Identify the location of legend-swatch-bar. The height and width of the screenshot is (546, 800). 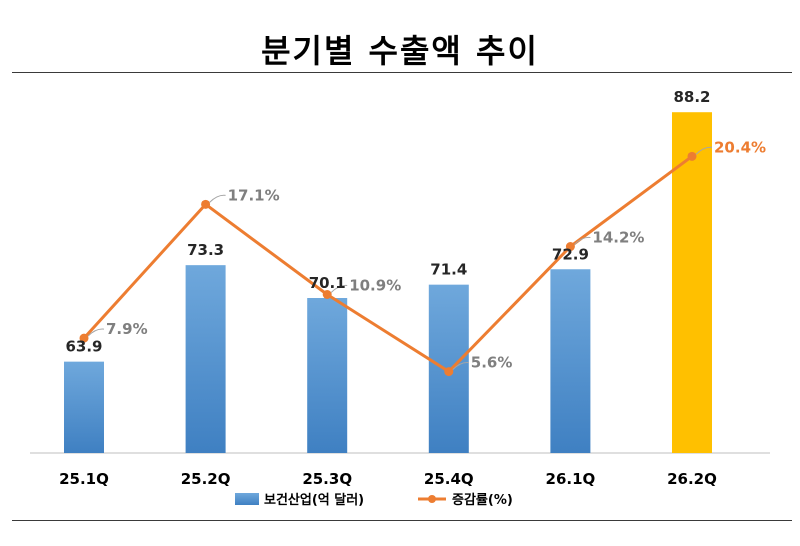
(247, 499).